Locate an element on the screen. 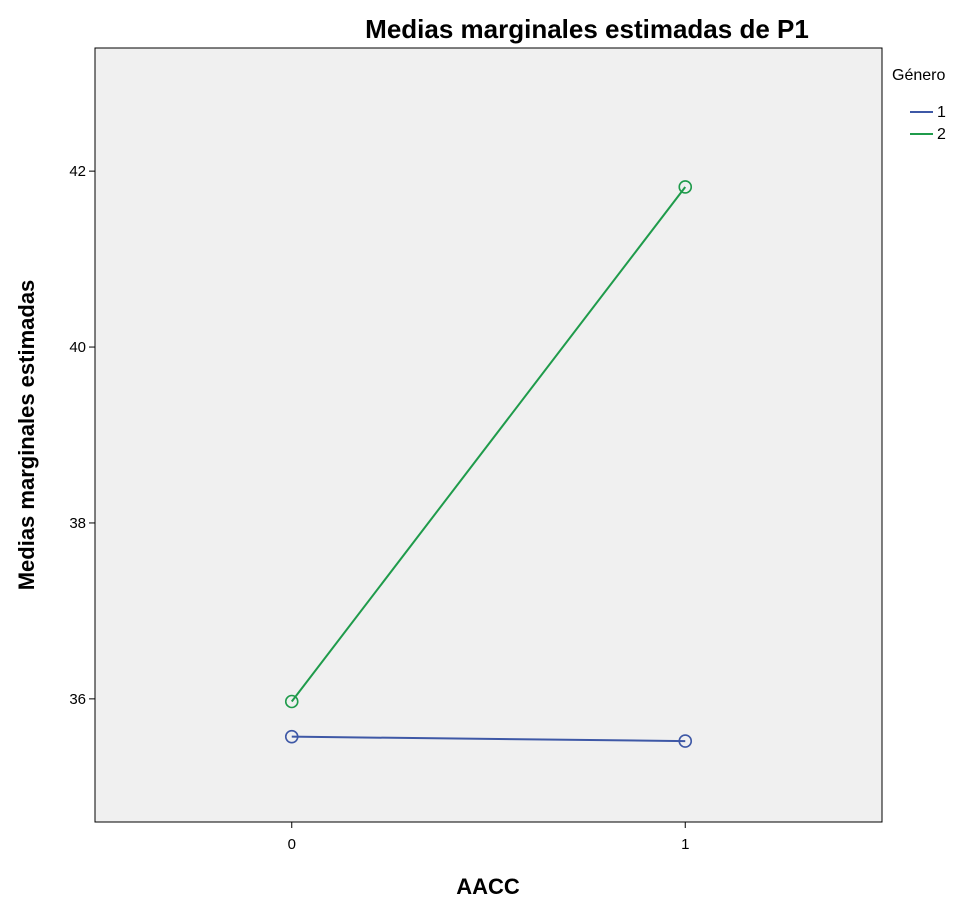 Image resolution: width=979 pixels, height=905 pixels. legend-label: 2 is located at coordinates (941, 134).